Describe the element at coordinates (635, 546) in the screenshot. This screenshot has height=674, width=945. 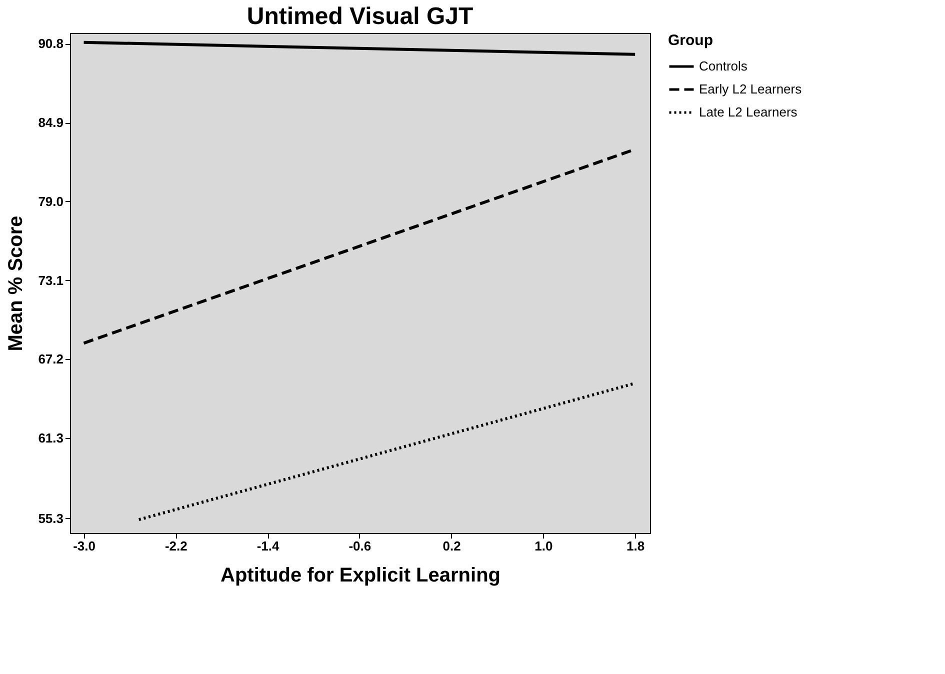
I see `x-tick-label: 1.8` at that location.